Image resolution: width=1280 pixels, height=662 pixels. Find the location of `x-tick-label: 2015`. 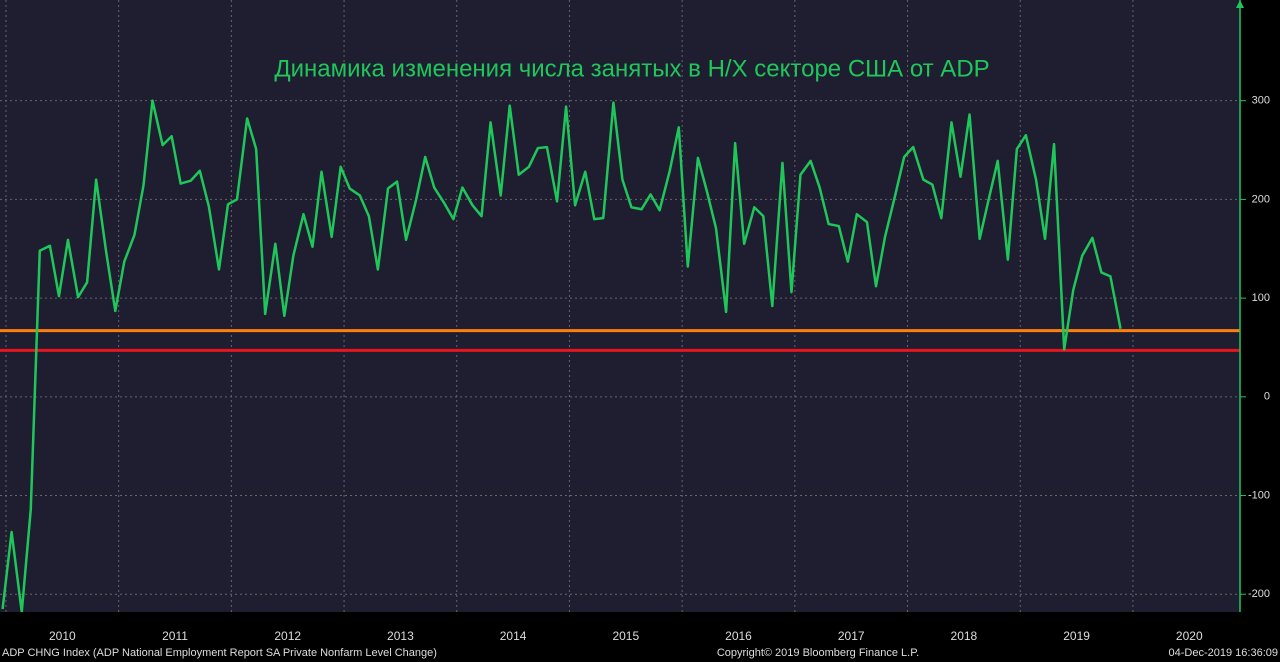

x-tick-label: 2015 is located at coordinates (625, 636).